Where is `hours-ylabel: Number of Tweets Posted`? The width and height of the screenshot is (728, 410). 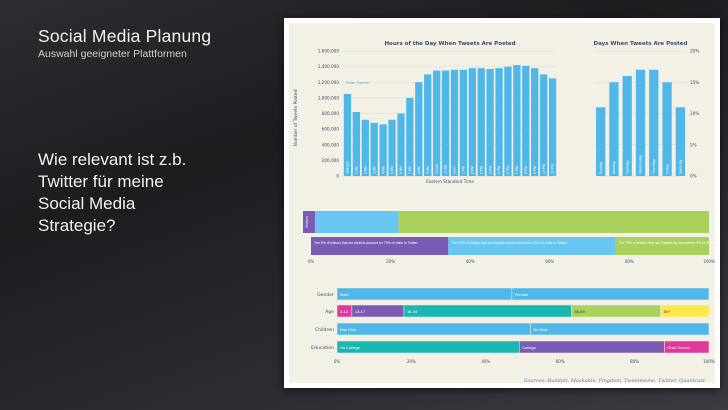 hours-ylabel: Number of Tweets Posted is located at coordinates (296, 117).